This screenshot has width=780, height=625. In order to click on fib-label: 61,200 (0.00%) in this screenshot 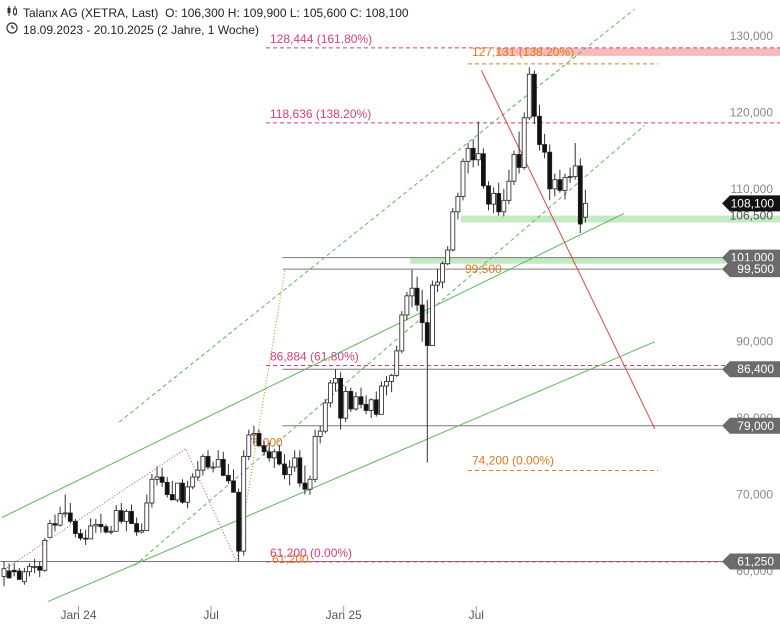, I will do `click(311, 553)`.